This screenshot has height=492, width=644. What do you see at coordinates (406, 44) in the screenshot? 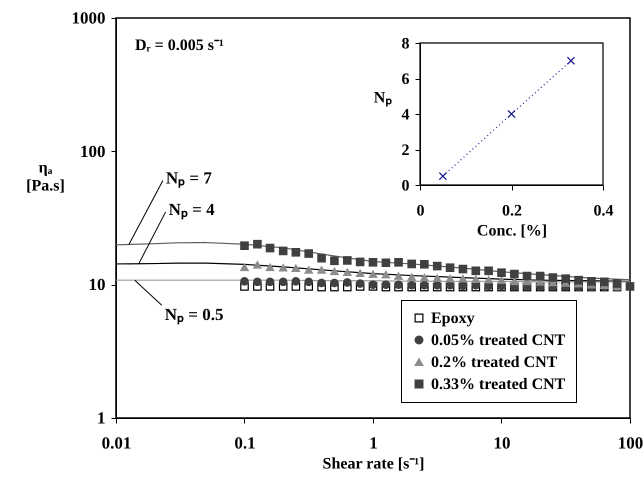
I see `y-tick-label: 8` at bounding box center [406, 44].